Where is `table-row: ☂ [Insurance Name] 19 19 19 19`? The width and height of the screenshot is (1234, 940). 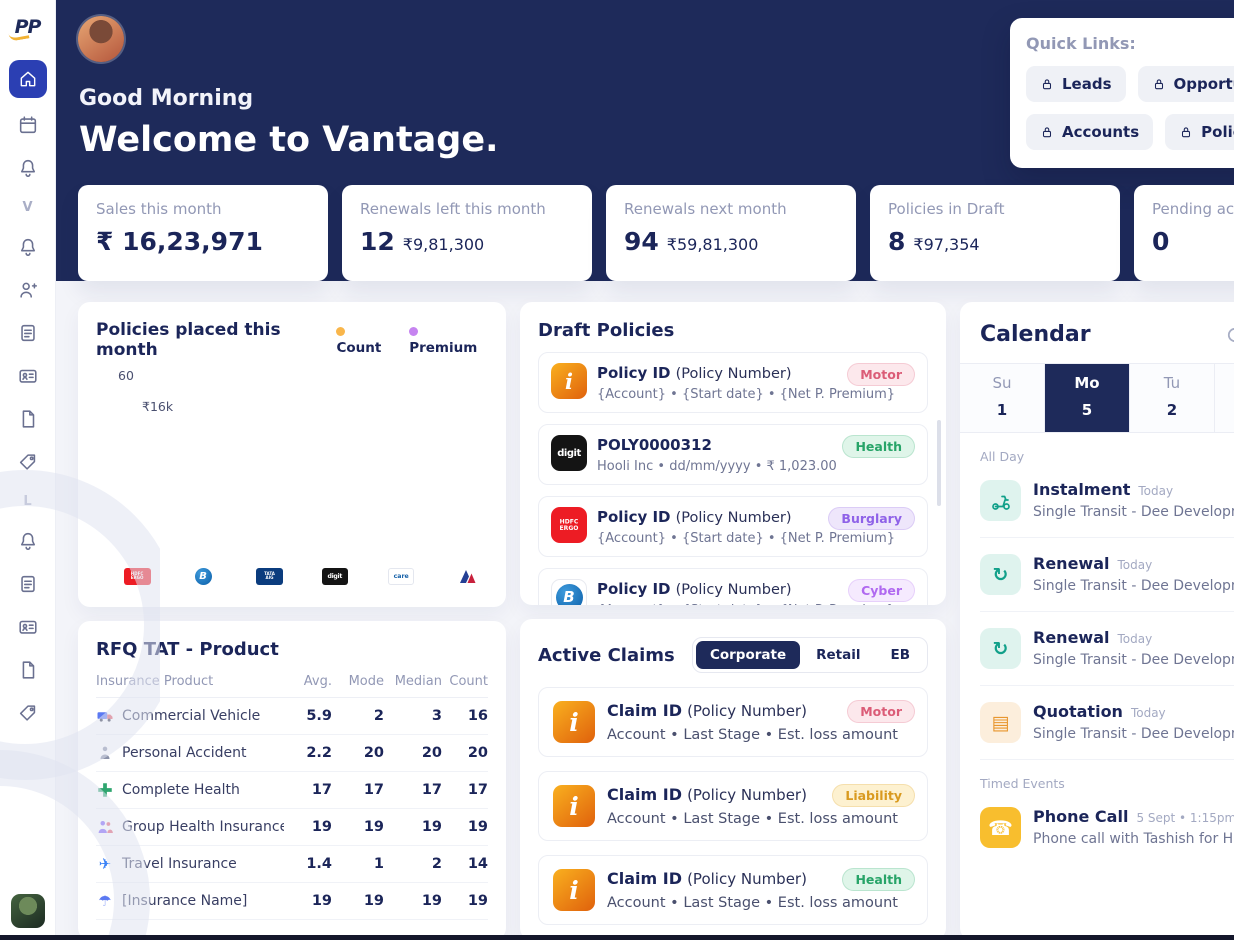
table-row: ☂ [Insurance Name] 19 19 19 19 is located at coordinates (292, 901).